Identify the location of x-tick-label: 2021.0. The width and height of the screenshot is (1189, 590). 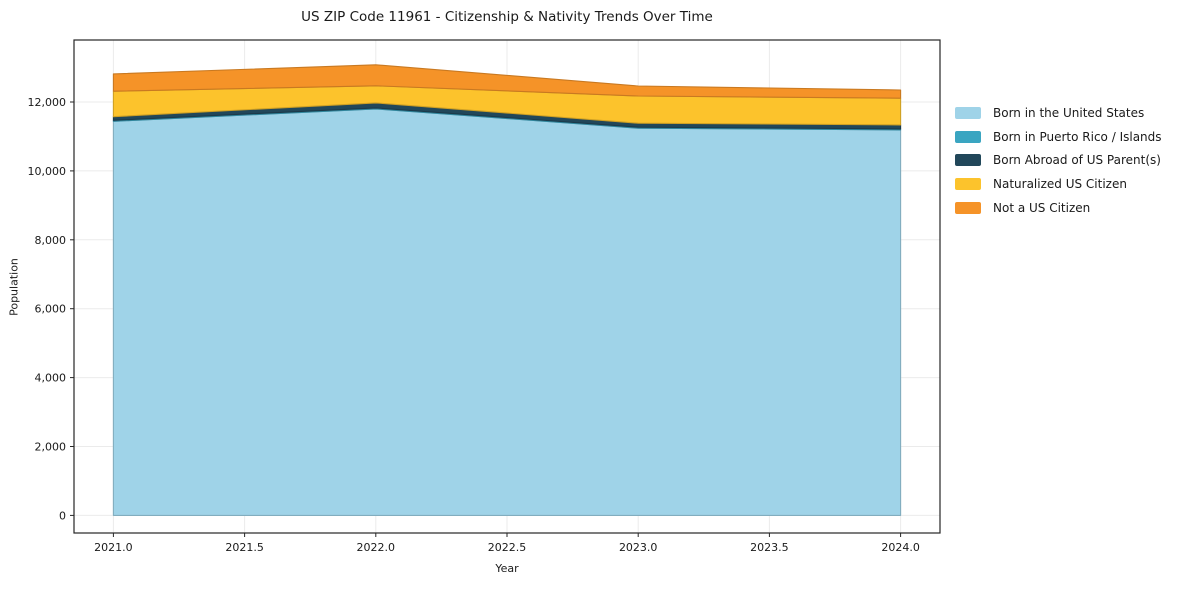
(113, 547).